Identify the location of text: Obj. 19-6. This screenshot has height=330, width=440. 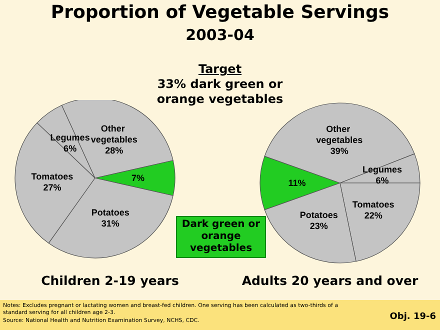
(412, 317).